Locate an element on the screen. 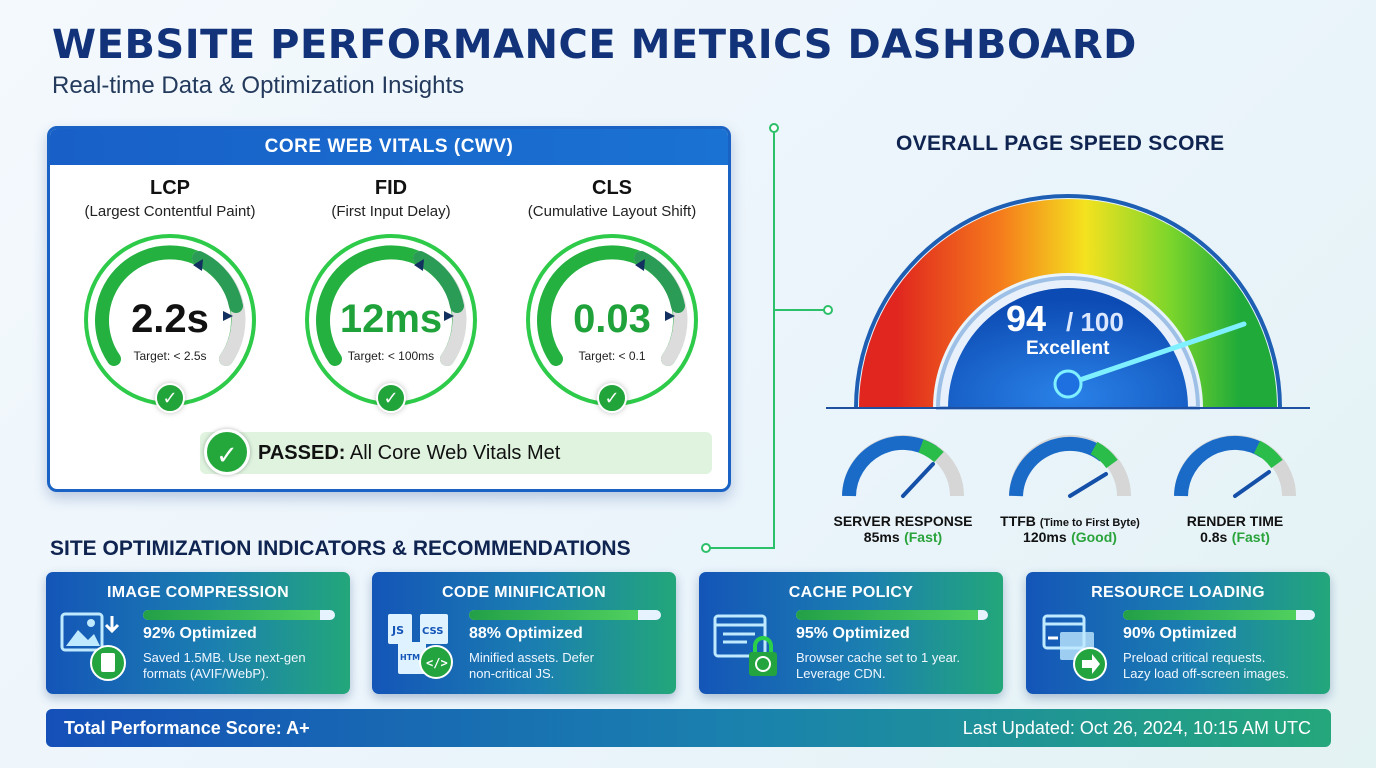 The image size is (1376, 768). cwv-panel-title: CORE WEB VITALS (CWV) is located at coordinates (389, 147).